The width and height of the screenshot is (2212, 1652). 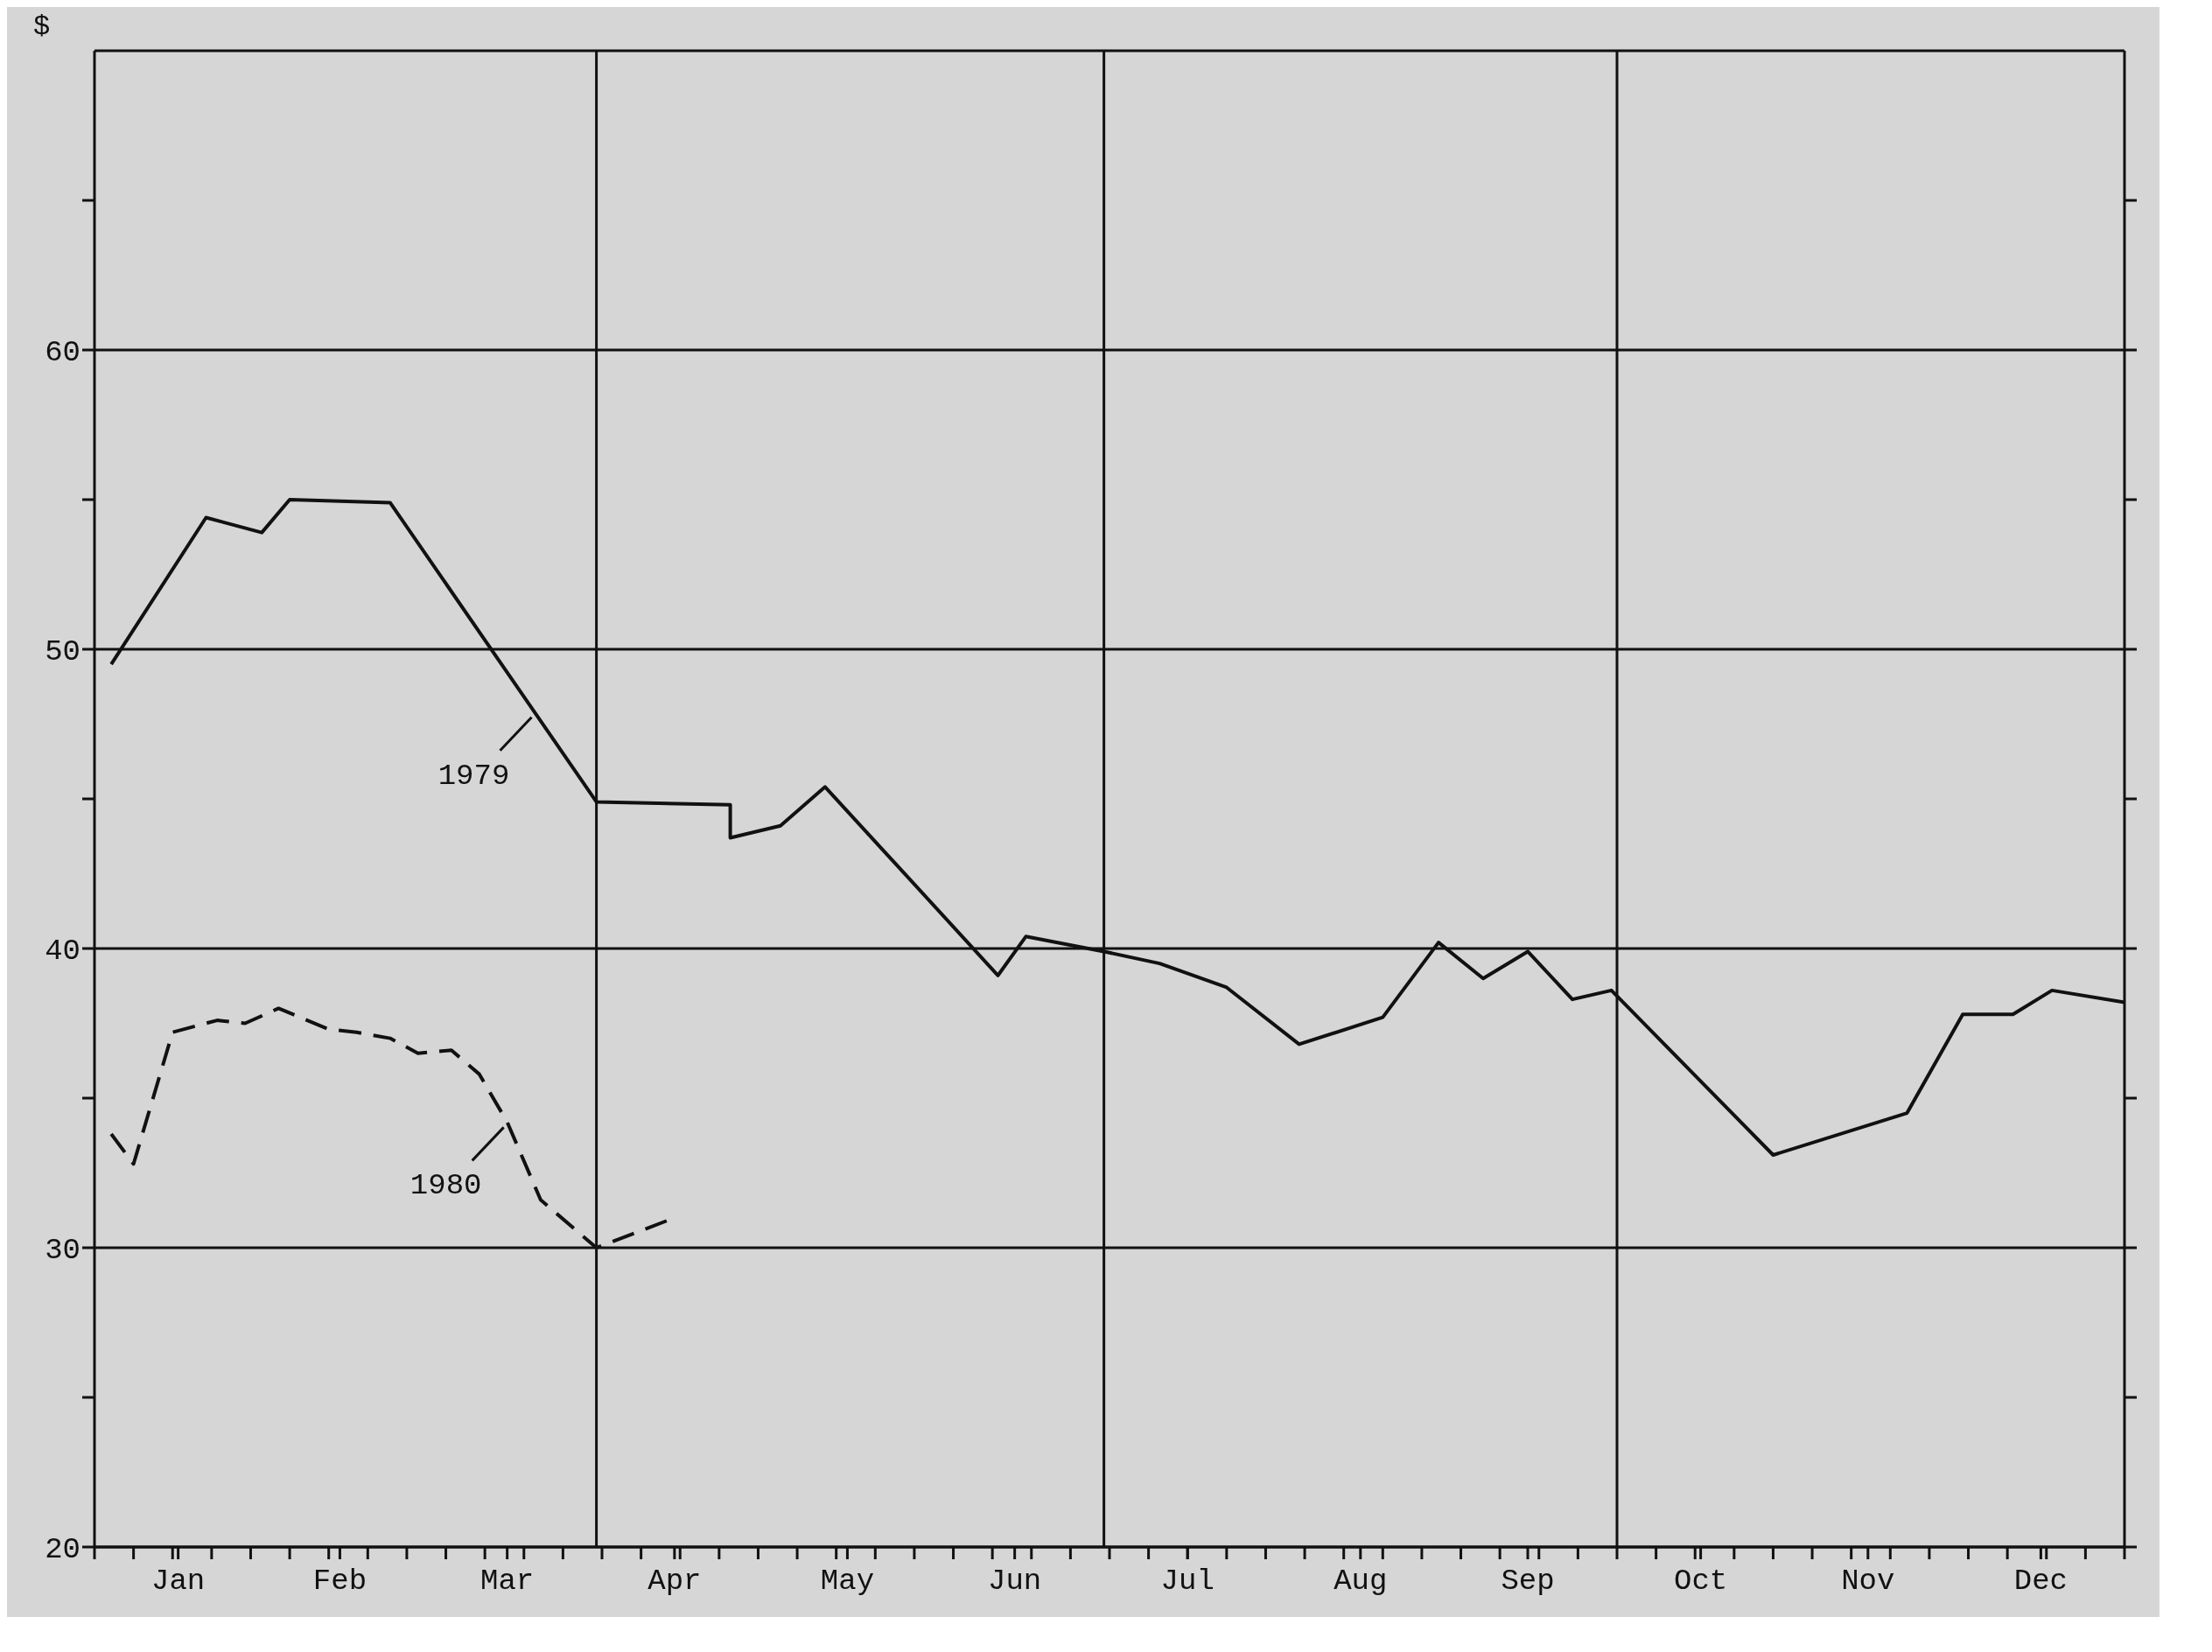 What do you see at coordinates (62, 353) in the screenshot?
I see `y-tick-label: 60` at bounding box center [62, 353].